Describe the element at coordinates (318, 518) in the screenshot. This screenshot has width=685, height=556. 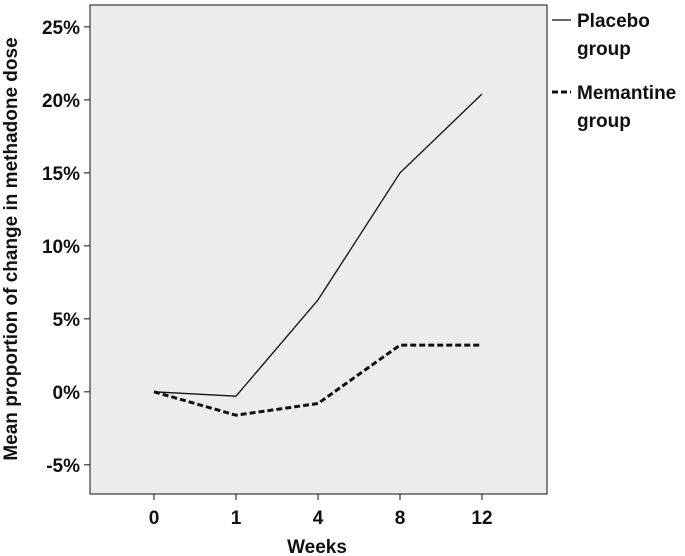
I see `x-tick-label: 4` at that location.